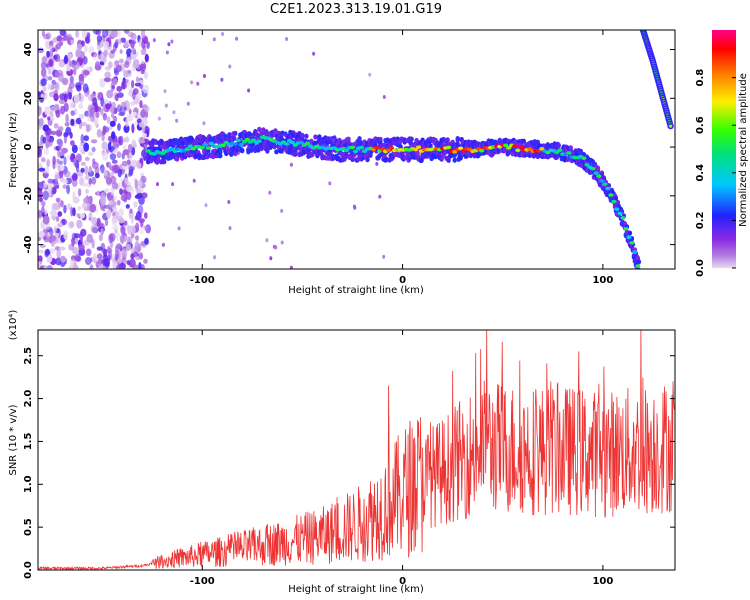  I want to click on figure-title: C2E1.2023.313.19.01.G19, so click(356, 9).